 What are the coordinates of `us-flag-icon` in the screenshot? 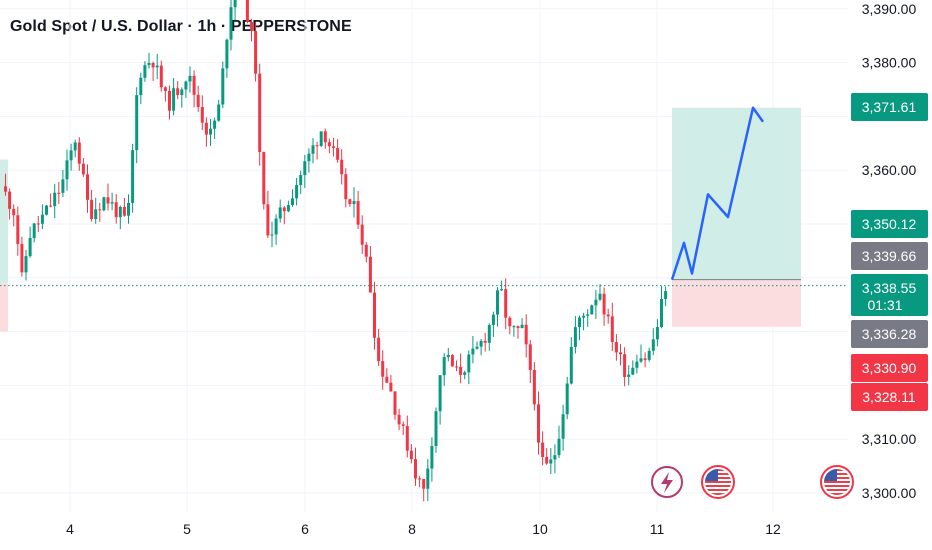 It's located at (718, 482).